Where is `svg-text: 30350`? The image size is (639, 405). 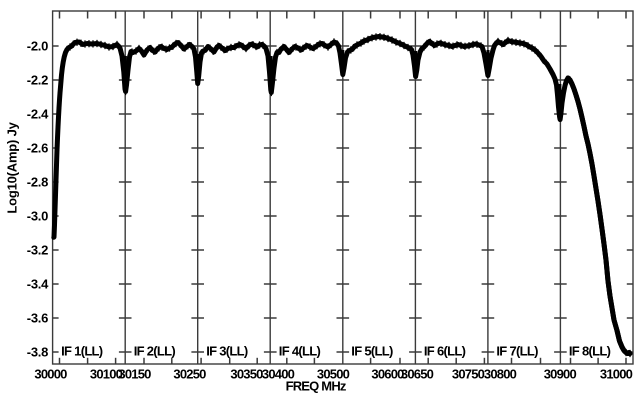 svg-text: 30350 is located at coordinates (246, 374).